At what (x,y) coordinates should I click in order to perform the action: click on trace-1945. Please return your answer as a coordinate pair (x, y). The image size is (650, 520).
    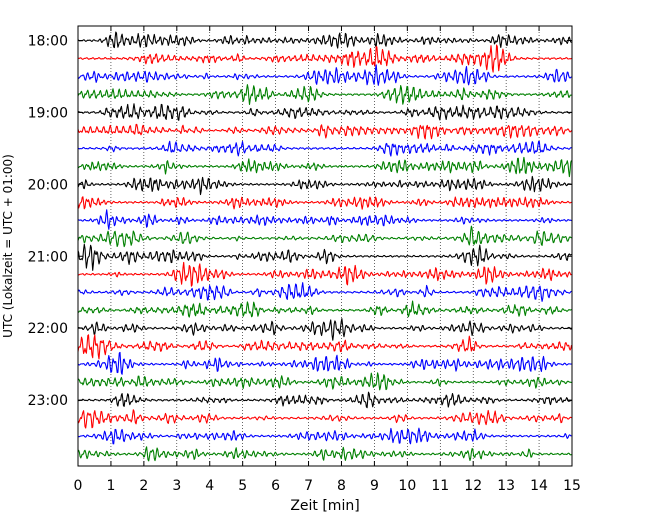
    Looking at the image, I should click on (325, 167).